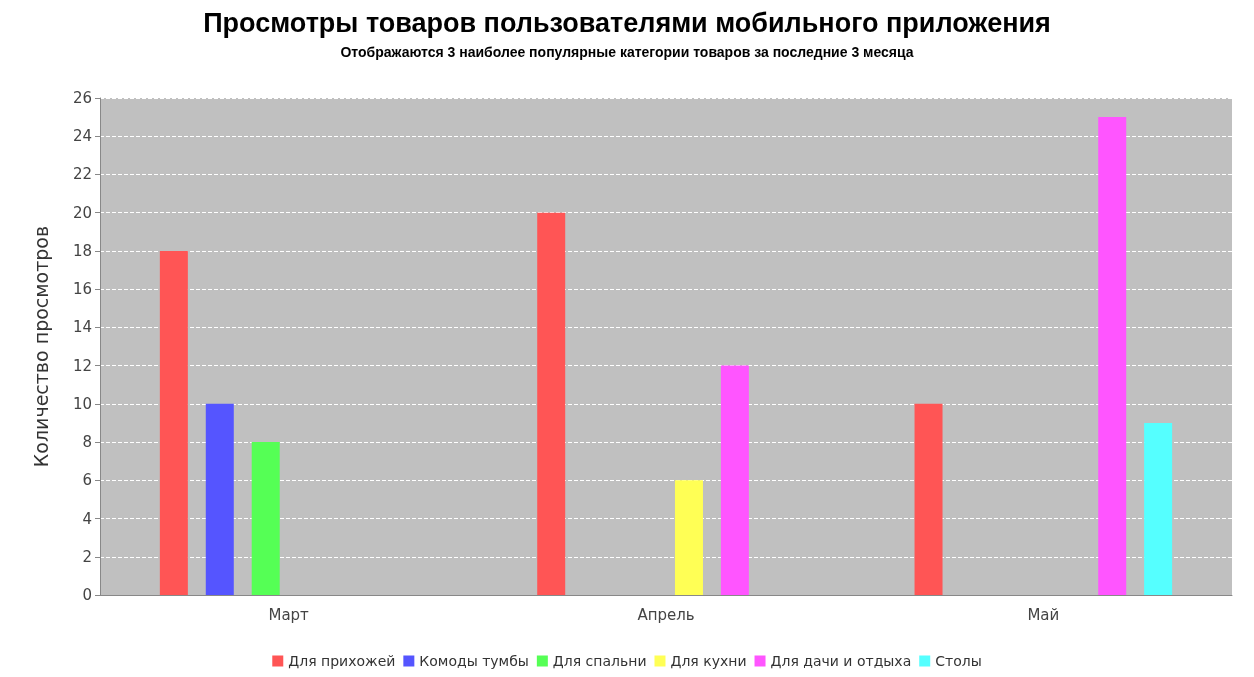 The width and height of the screenshot is (1254, 677). I want to click on y-tick-label: 8, so click(87, 442).